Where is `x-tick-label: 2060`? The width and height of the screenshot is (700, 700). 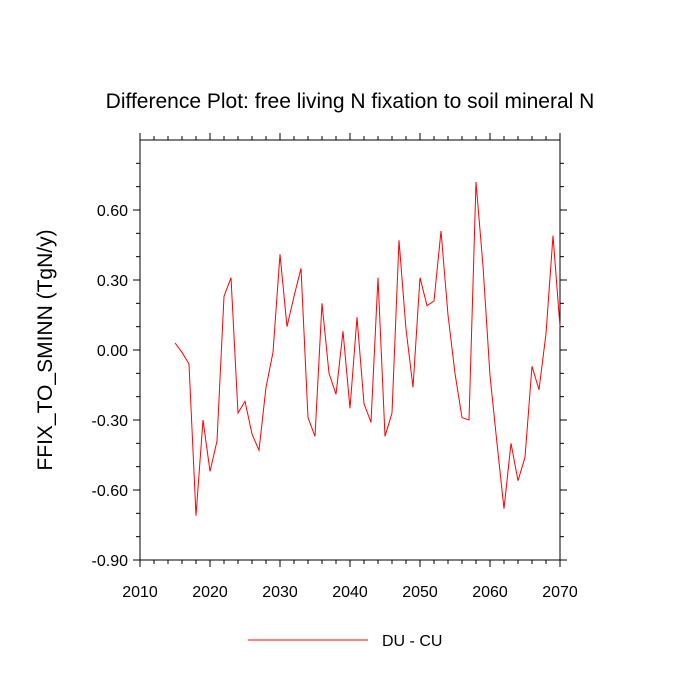 x-tick-label: 2060 is located at coordinates (490, 592).